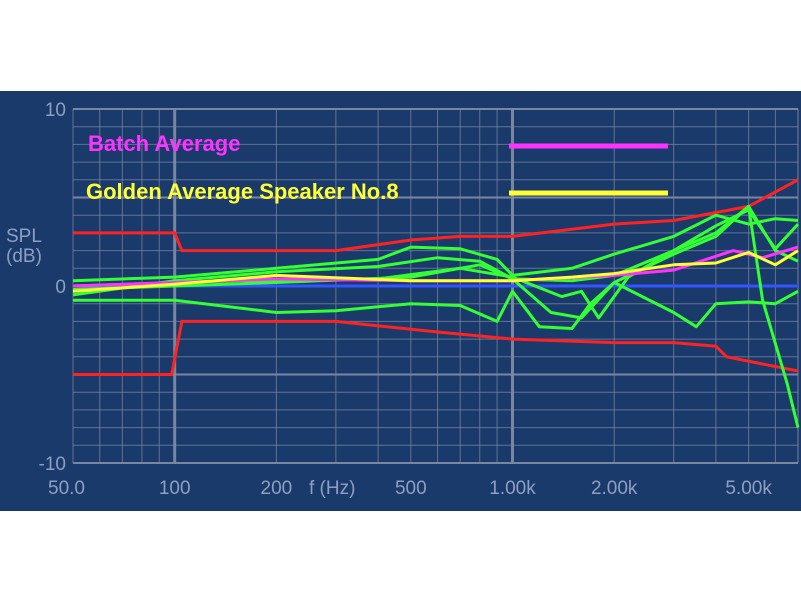  Describe the element at coordinates (436, 347) in the screenshot. I see `series-line-lower-limit` at that location.